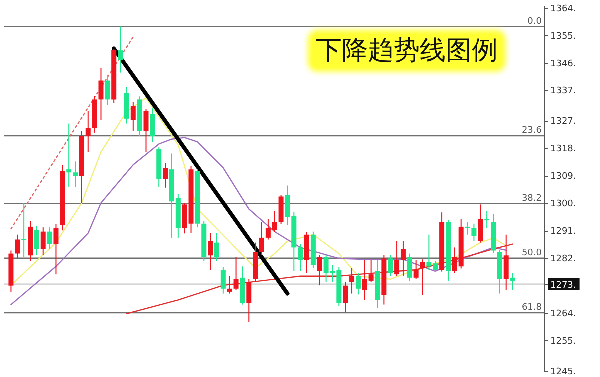  I want to click on y-tick-label: 1245., so click(563, 372).